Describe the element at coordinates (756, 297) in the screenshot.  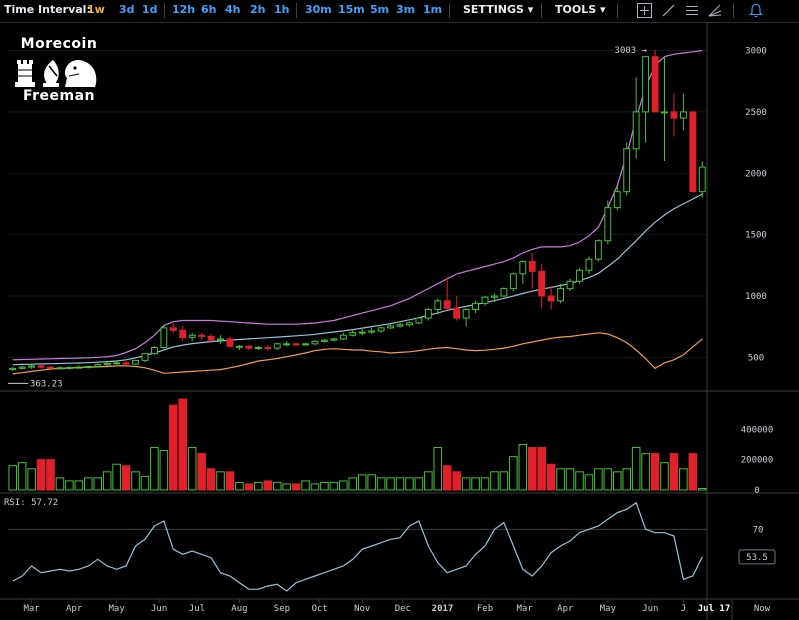
I see `price-tick-label: 1000` at that location.